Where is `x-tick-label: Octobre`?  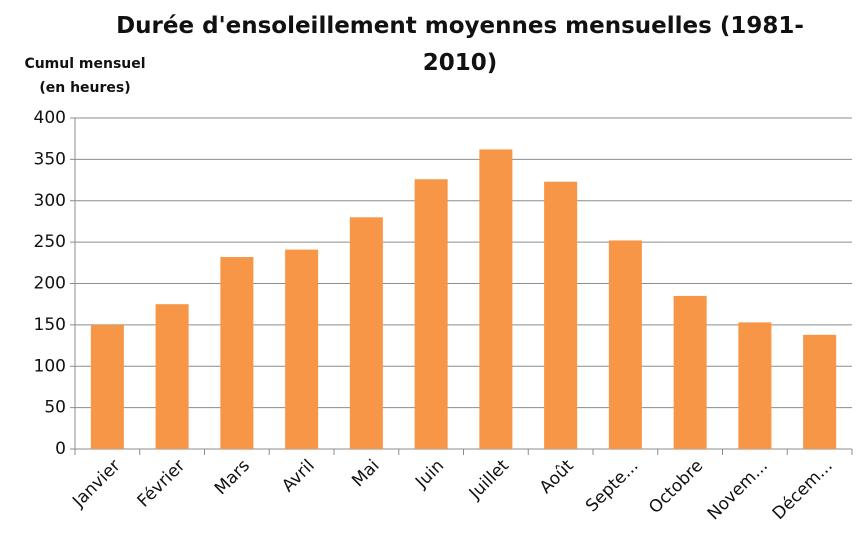
x-tick-label: Octobre is located at coordinates (676, 487).